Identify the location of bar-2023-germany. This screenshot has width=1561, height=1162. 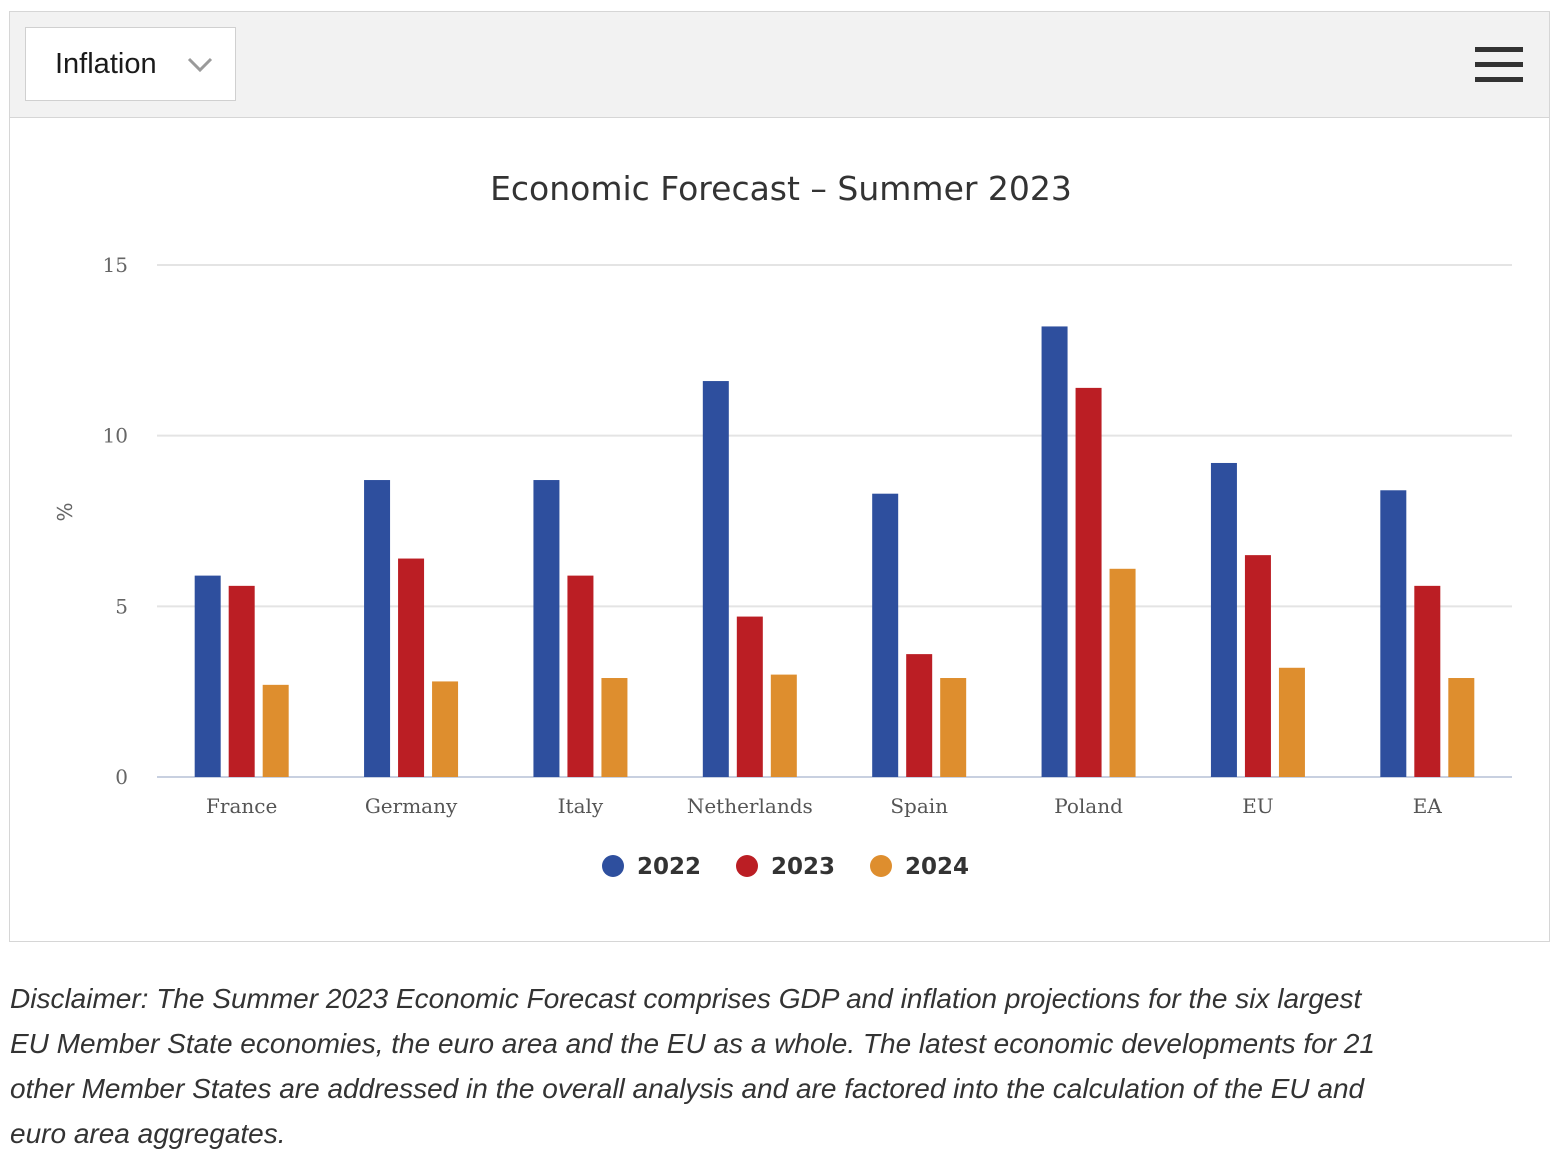
(411, 667).